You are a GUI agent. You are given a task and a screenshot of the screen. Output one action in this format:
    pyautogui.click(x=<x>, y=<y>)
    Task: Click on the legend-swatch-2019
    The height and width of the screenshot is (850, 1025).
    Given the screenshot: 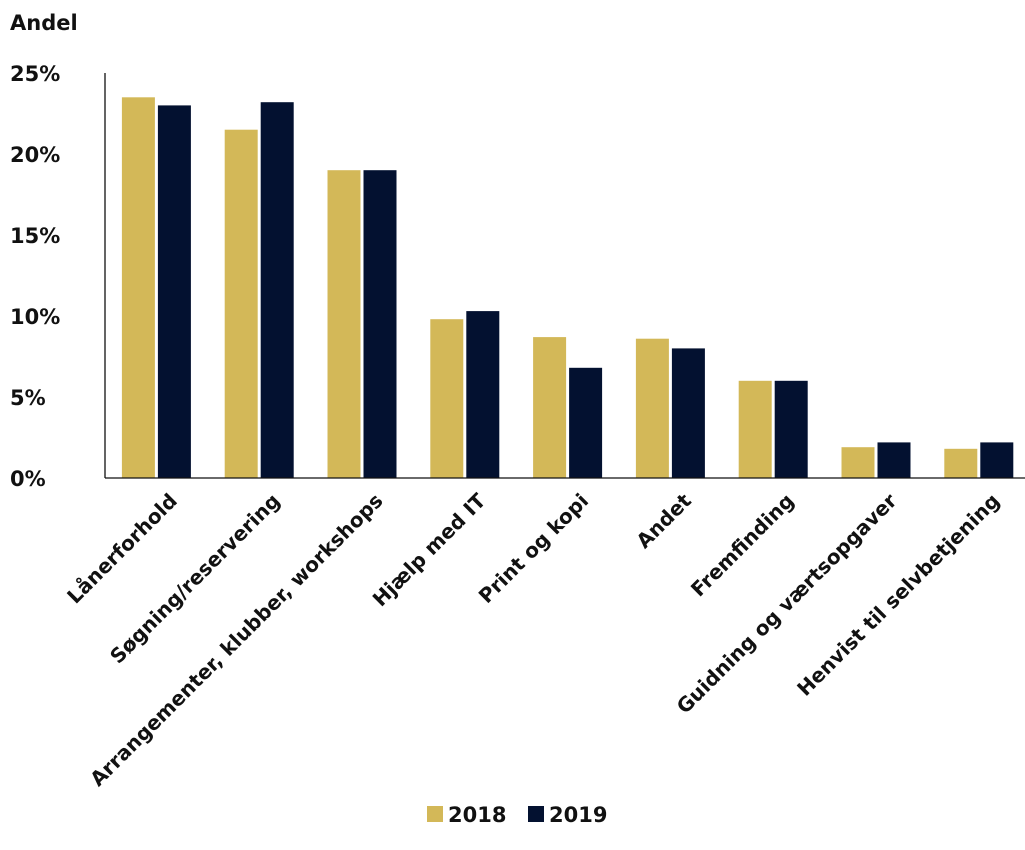 What is the action you would take?
    pyautogui.click(x=536, y=814)
    